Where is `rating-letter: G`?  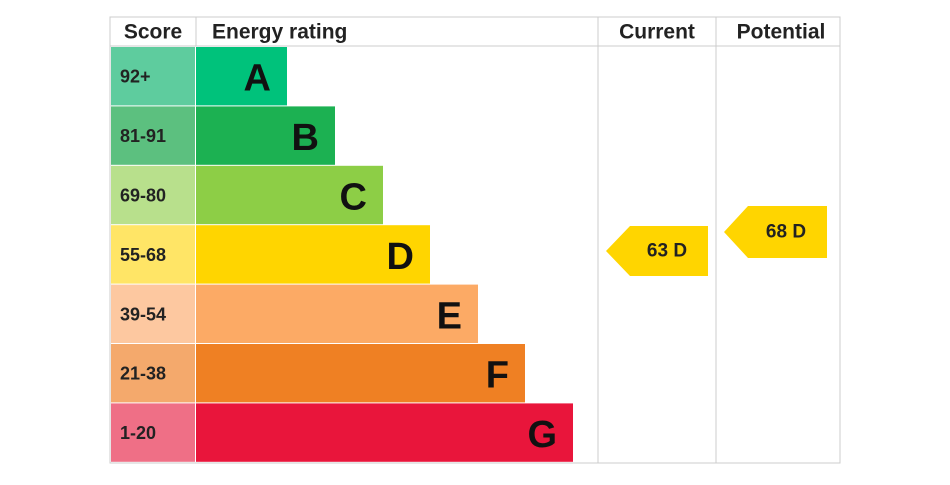
rating-letter: G is located at coordinates (542, 435).